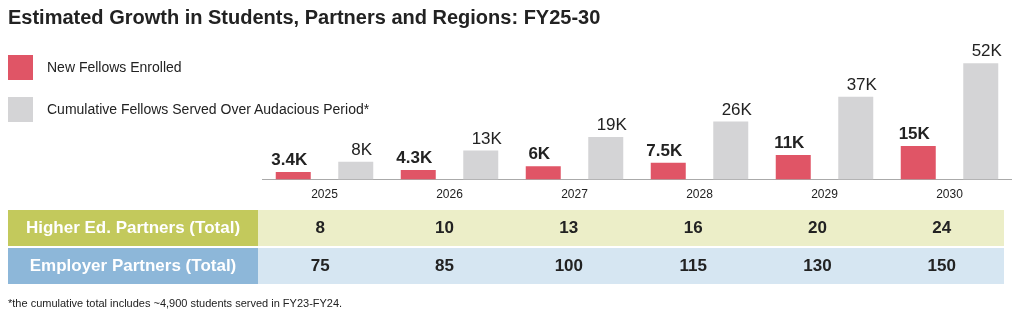 Image resolution: width=1024 pixels, height=315 pixels. I want to click on x-tick-label: 2028, so click(700, 194).